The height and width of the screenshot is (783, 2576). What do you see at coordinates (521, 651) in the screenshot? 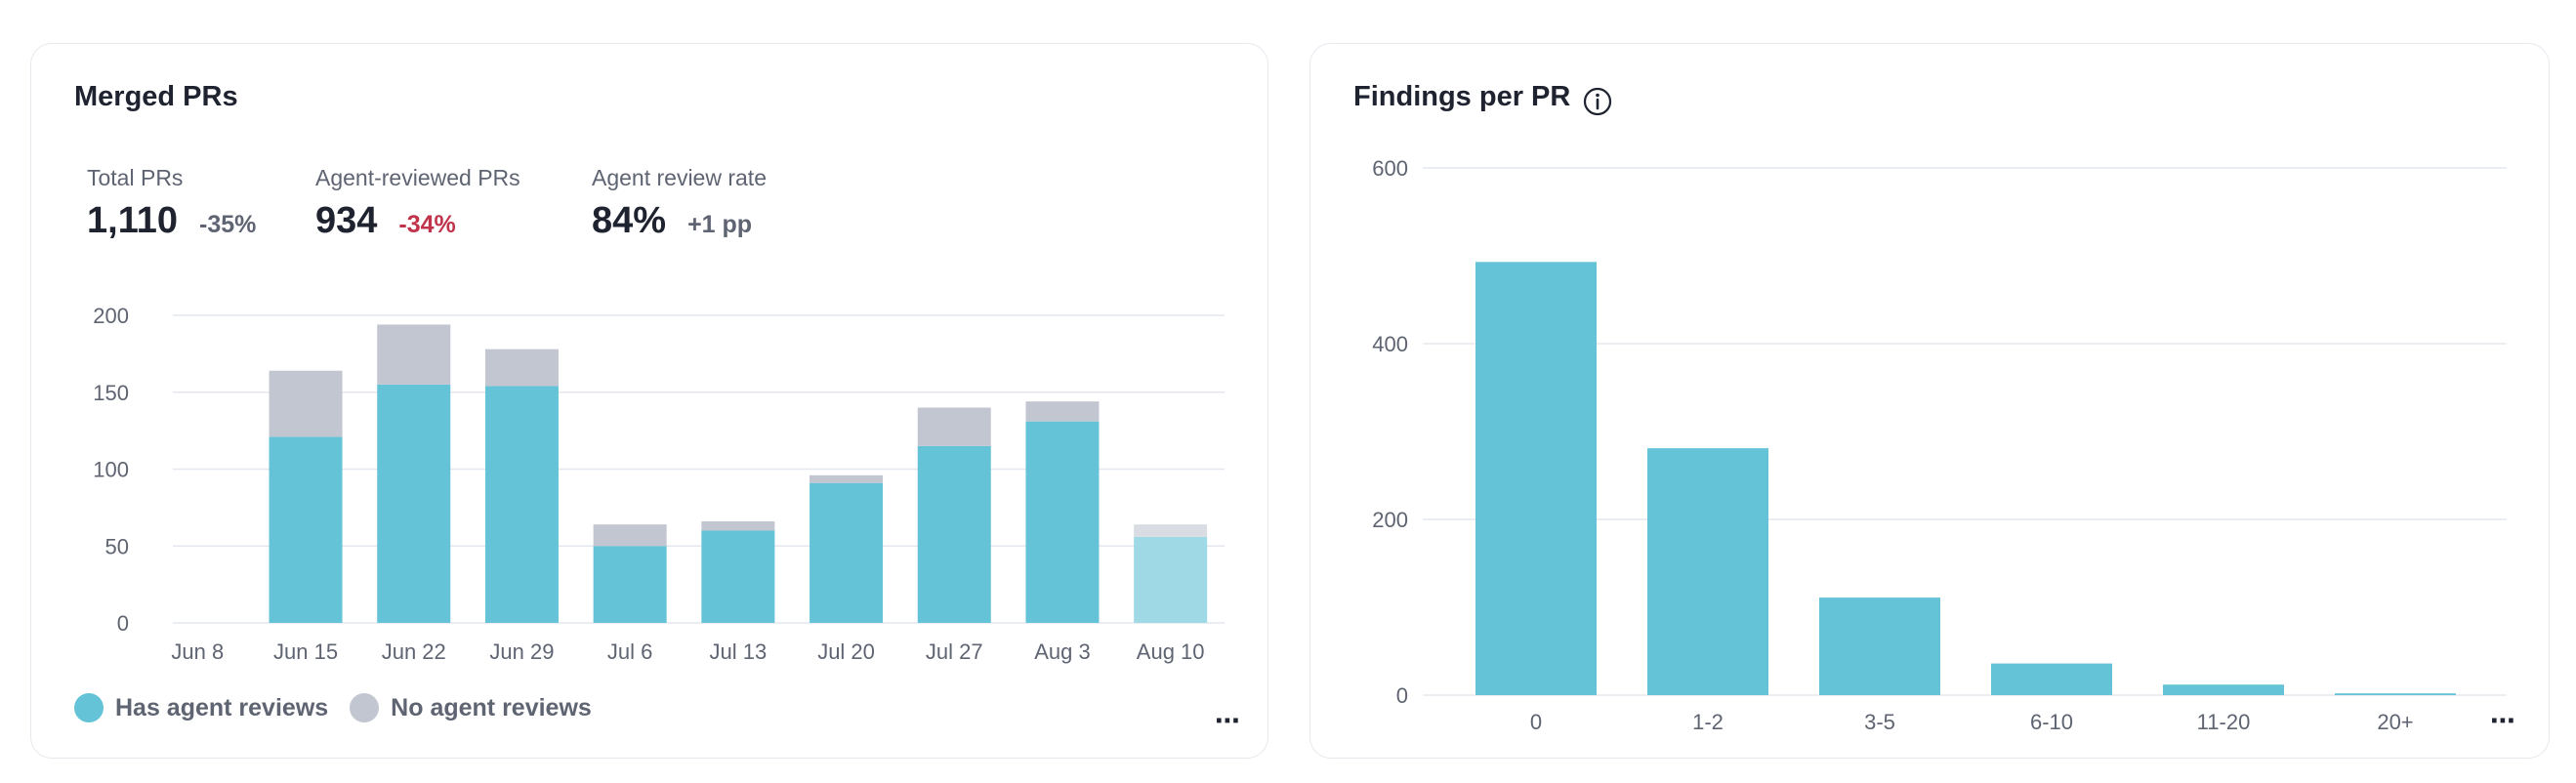
I see `x-tick-label: Jun 29` at bounding box center [521, 651].